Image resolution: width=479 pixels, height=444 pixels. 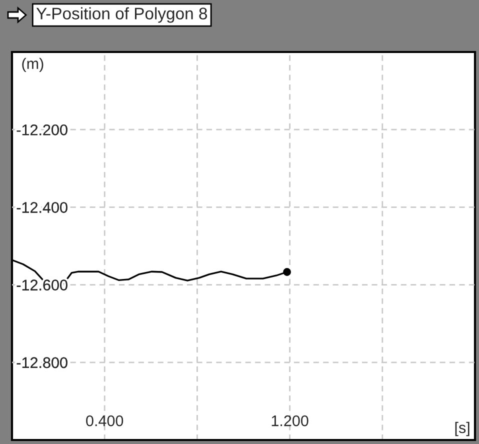 What do you see at coordinates (462, 429) in the screenshot?
I see `x-axis-title: [s]` at bounding box center [462, 429].